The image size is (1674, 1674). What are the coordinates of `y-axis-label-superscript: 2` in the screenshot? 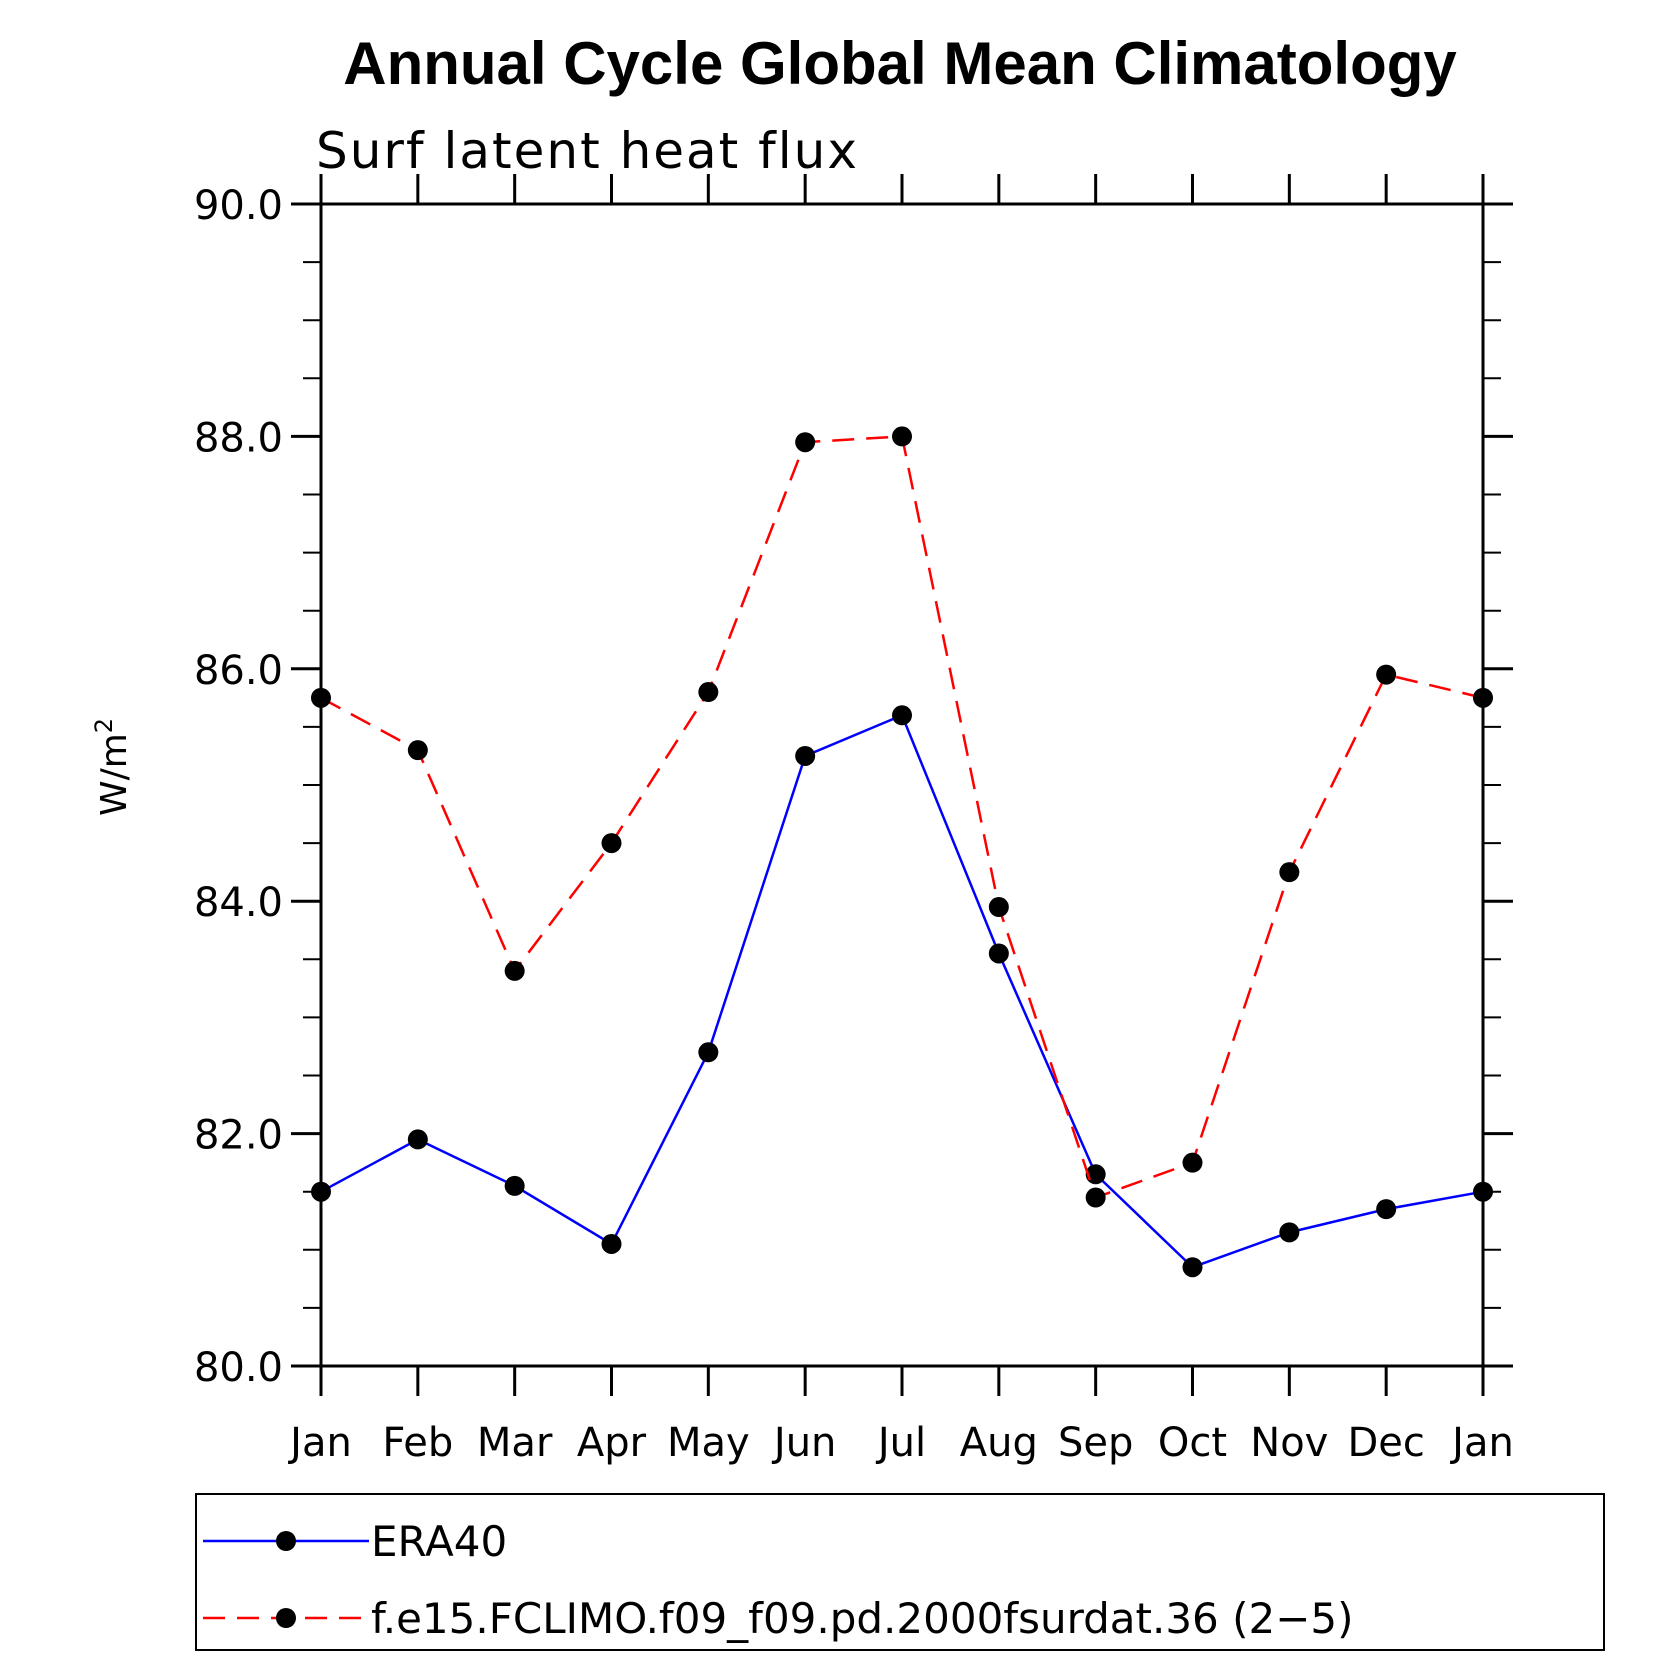 It's located at (104, 725).